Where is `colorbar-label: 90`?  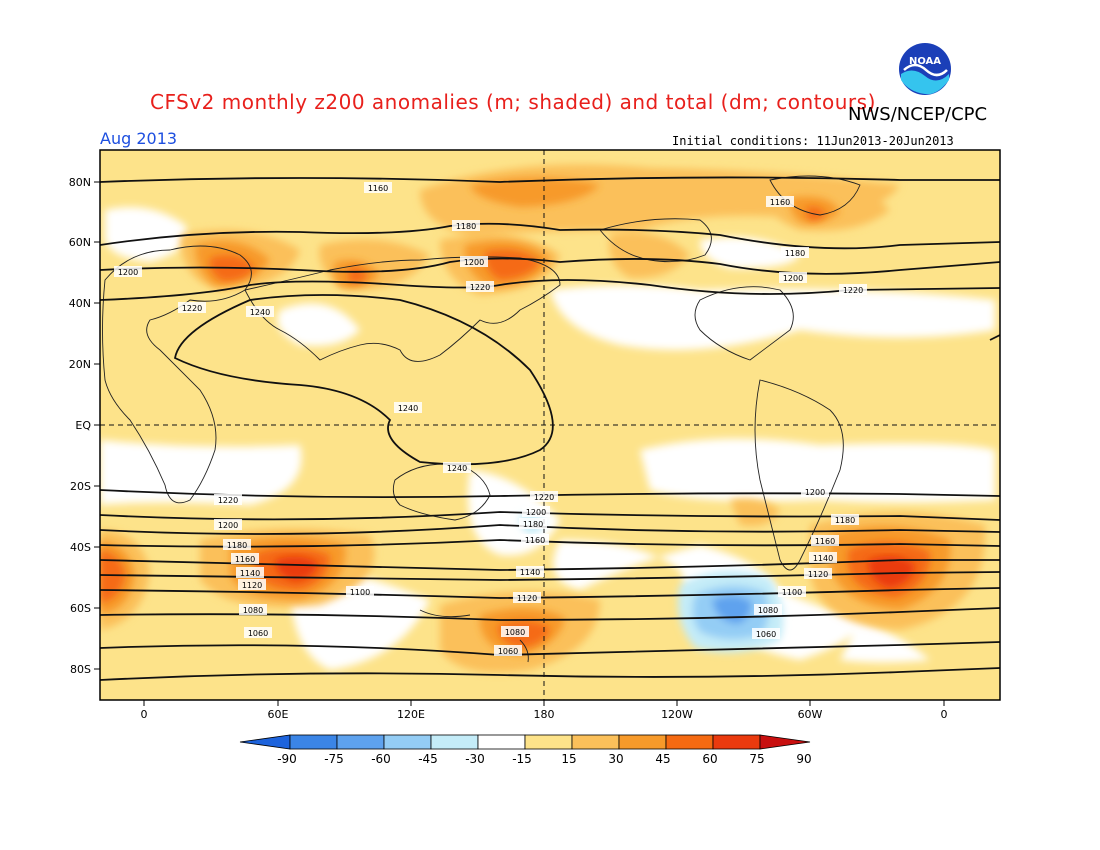 colorbar-label: 90 is located at coordinates (803, 759).